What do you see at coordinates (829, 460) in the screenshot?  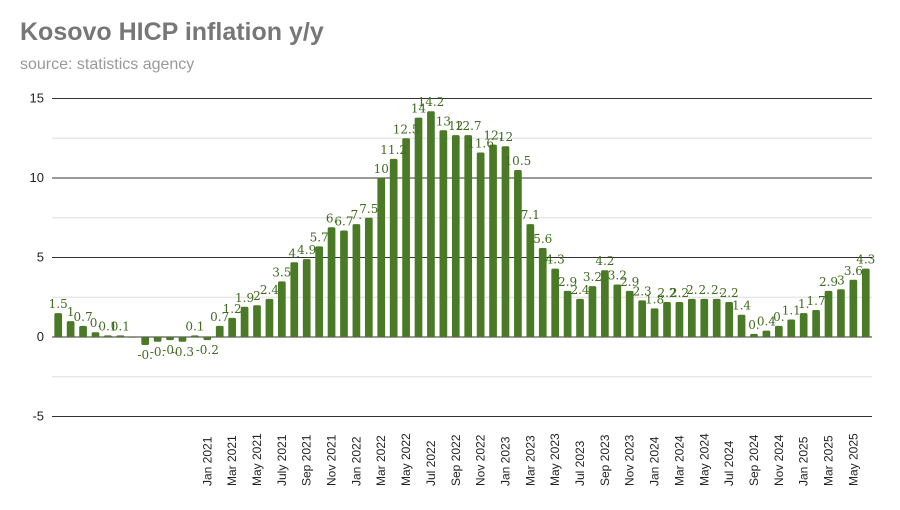 I see `x-tick-label: Mar 2025` at bounding box center [829, 460].